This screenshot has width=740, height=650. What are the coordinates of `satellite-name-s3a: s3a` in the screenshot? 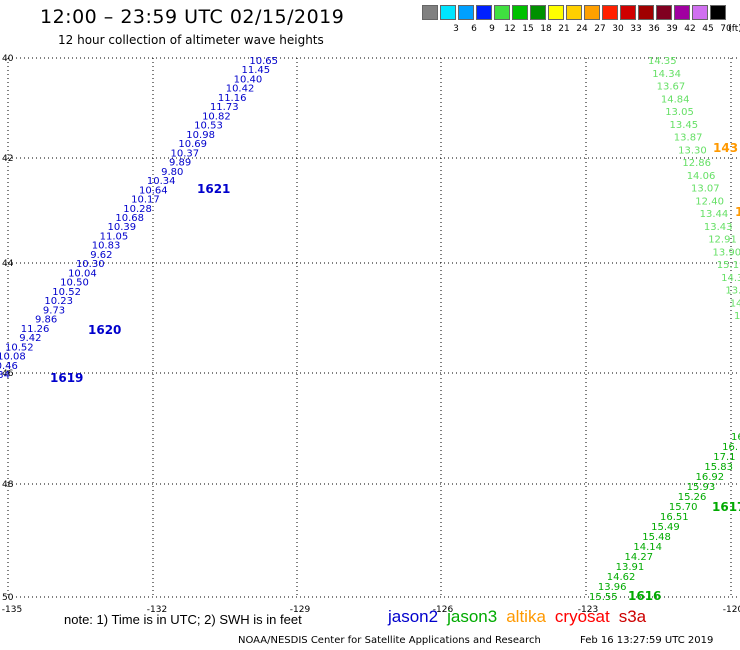 It's located at (632, 616).